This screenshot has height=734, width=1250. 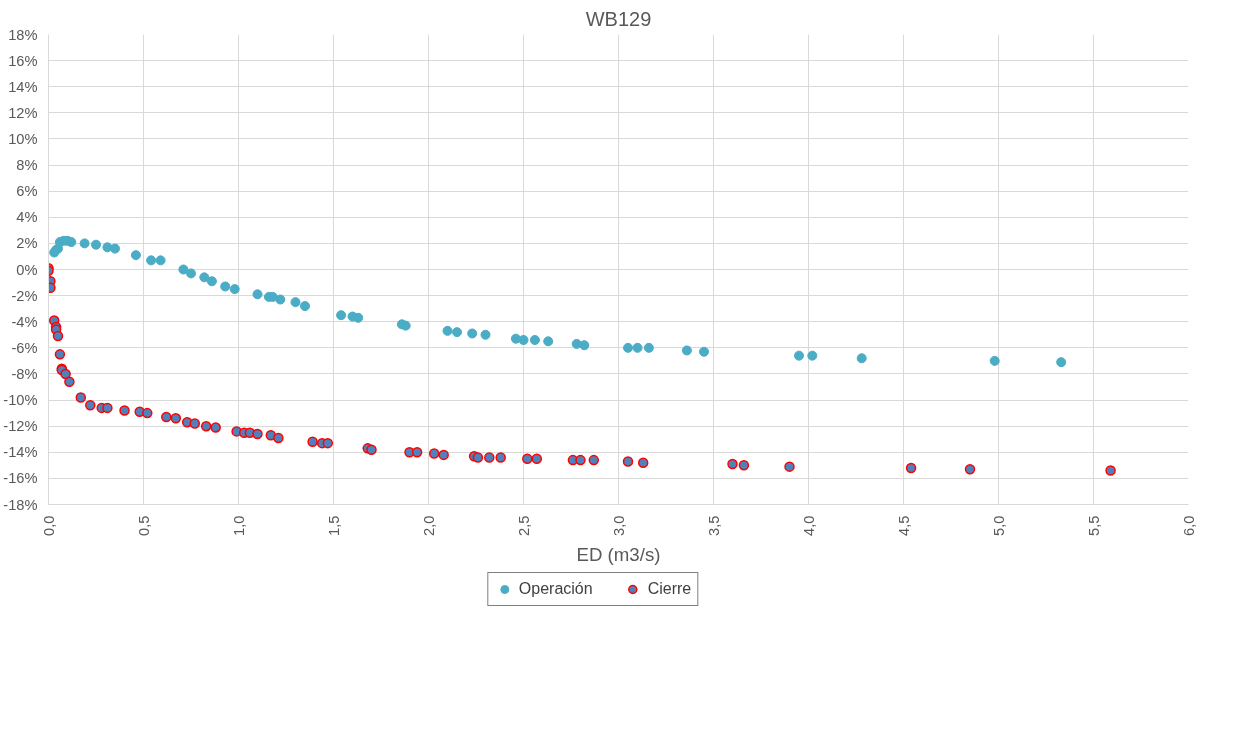 I want to click on x-tick-label: 2,0, so click(x=428, y=525).